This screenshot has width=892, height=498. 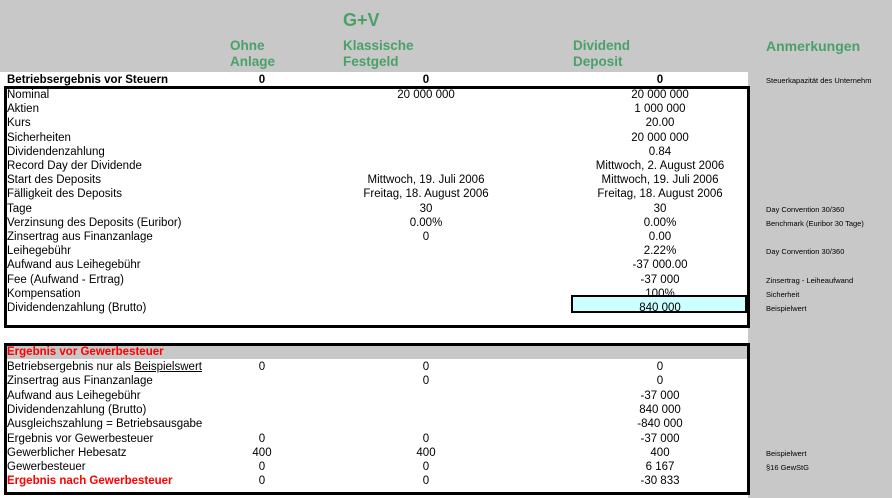 I want to click on note: §16 GewStG, so click(x=787, y=468).